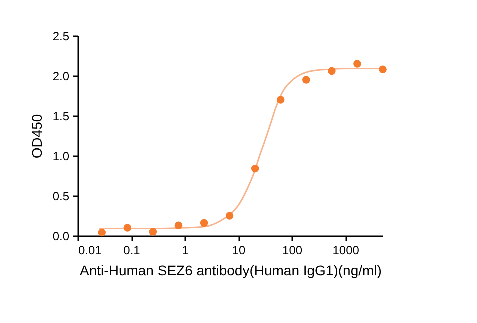  I want to click on y-axis-title: OD450, so click(36, 136).